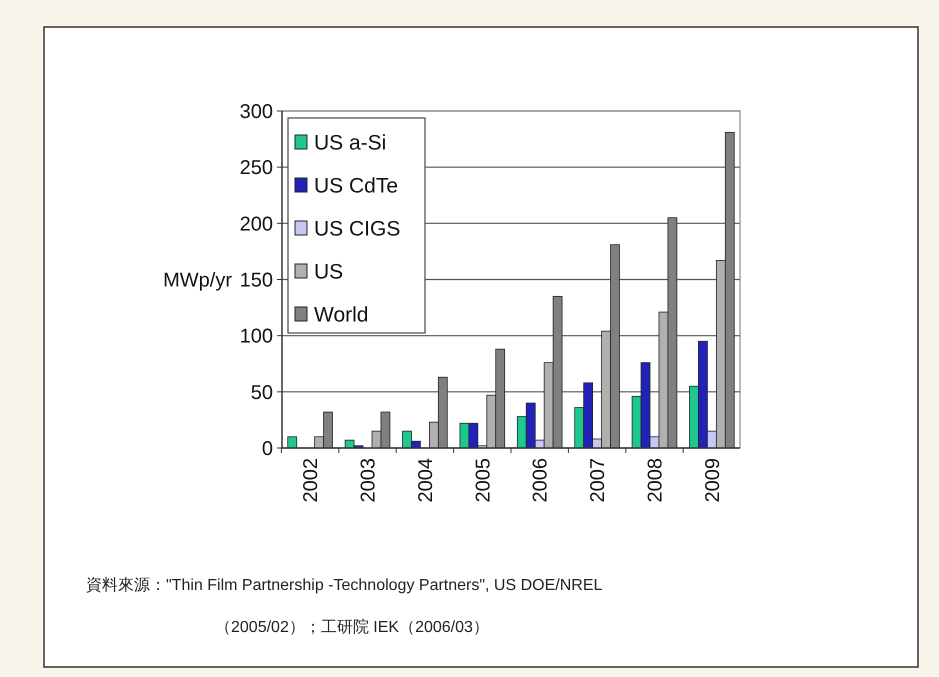  Describe the element at coordinates (197, 281) in the screenshot. I see `y-axis-title: MWp/yr` at that location.